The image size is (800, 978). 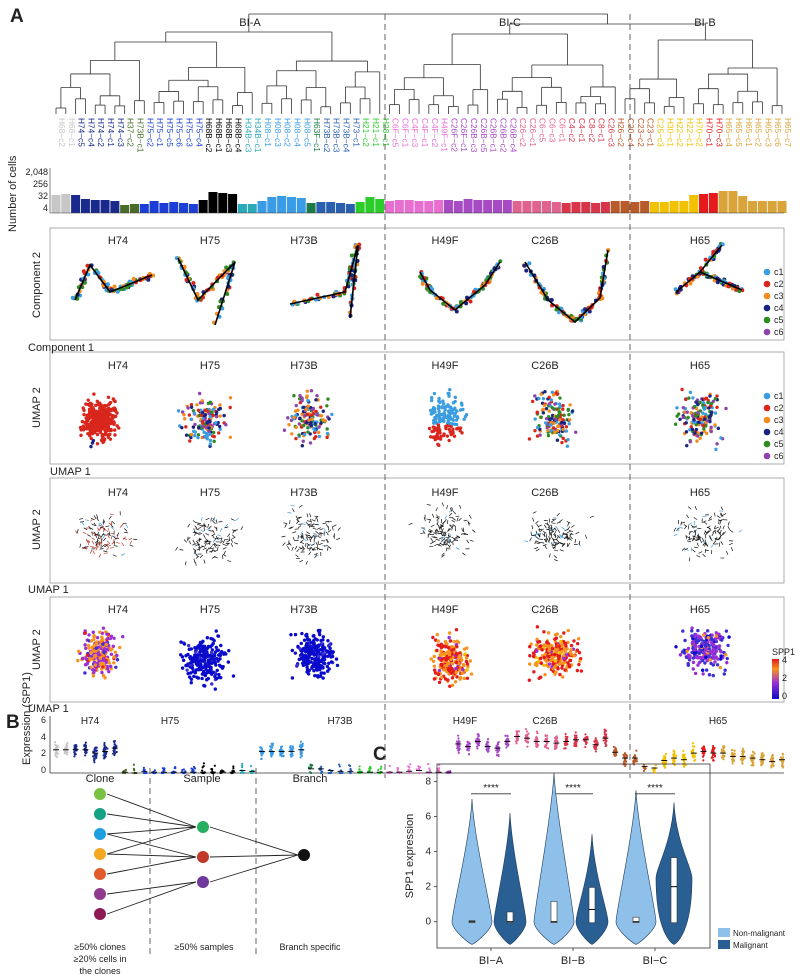 What do you see at coordinates (779, 320) in the screenshot?
I see `legend-label: c5` at bounding box center [779, 320].